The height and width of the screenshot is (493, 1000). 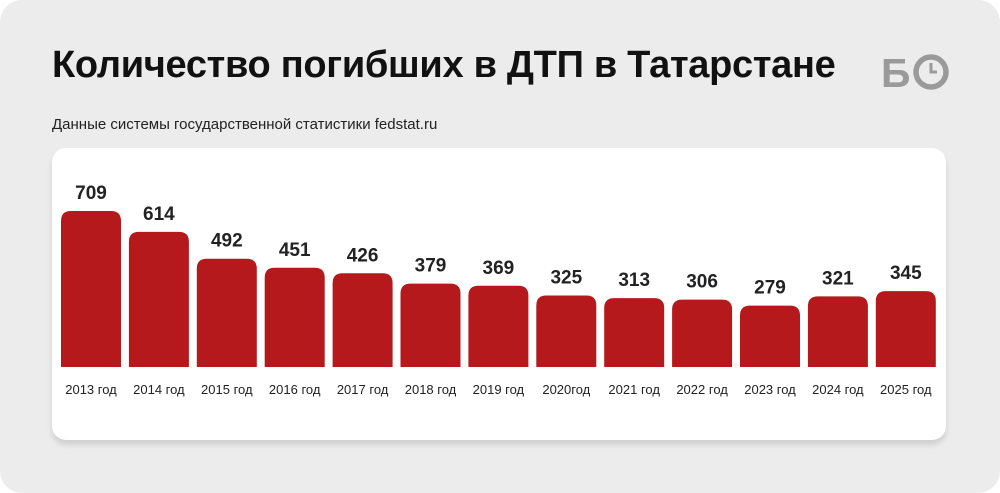 I want to click on bar-2018-год, so click(x=430, y=325).